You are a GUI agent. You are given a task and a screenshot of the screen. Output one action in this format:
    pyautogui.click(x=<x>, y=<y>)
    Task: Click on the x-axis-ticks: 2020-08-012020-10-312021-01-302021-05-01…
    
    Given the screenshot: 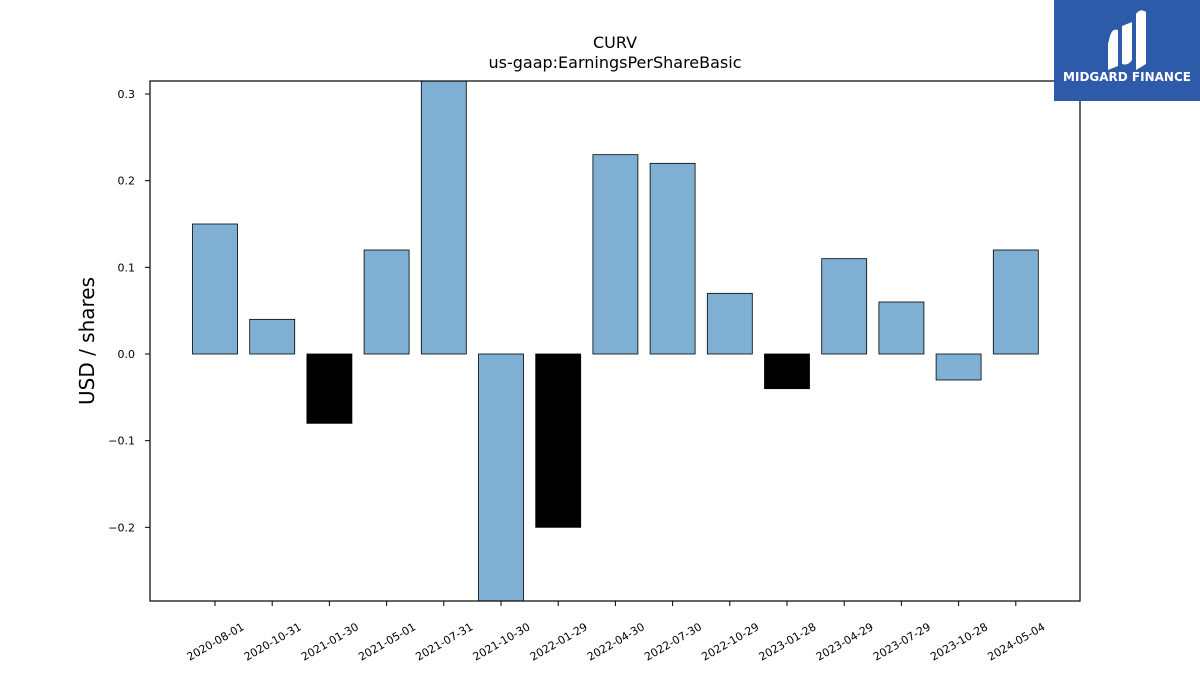 What is the action you would take?
    pyautogui.click(x=616, y=632)
    